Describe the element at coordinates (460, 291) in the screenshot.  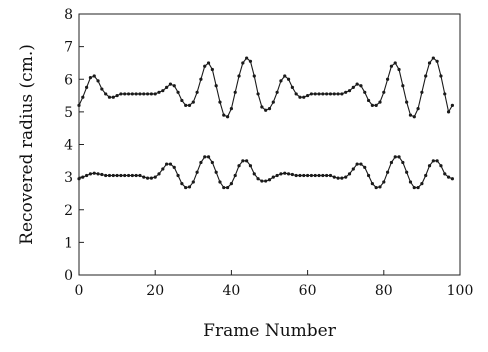
I see `x-tick-label: 100` at that location.